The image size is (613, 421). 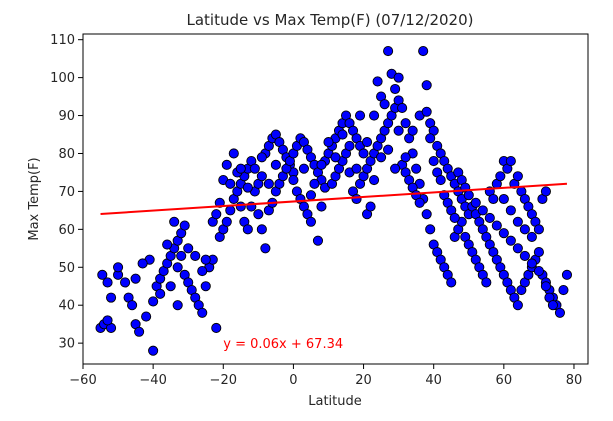 I want to click on y-tick-label: 70, so click(x=66, y=192).